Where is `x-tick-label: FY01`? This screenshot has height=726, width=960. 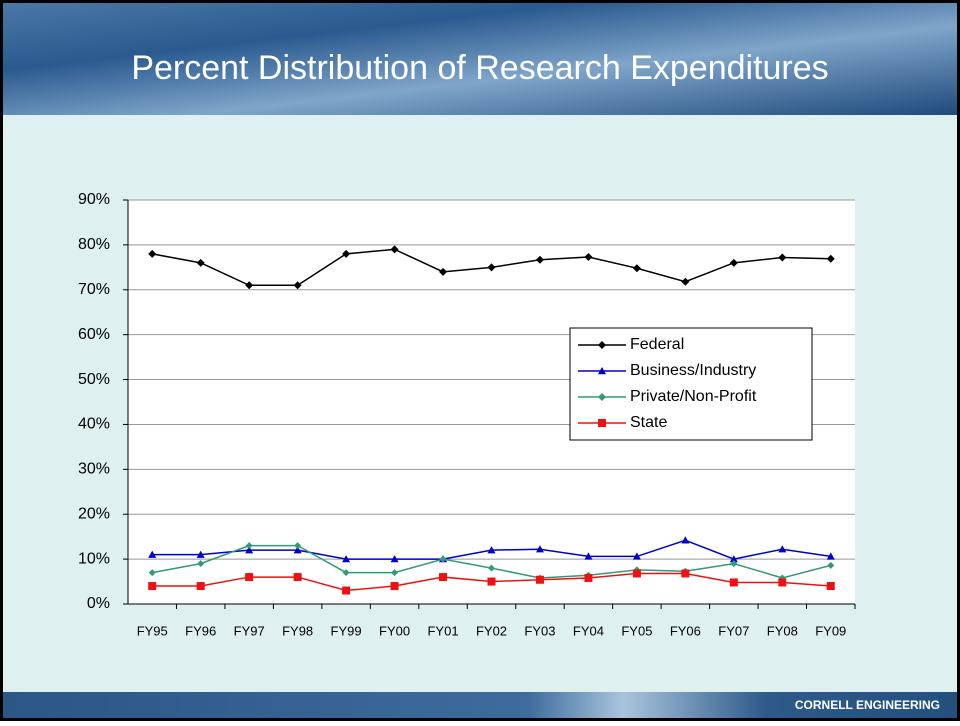
x-tick-label: FY01 is located at coordinates (442, 630).